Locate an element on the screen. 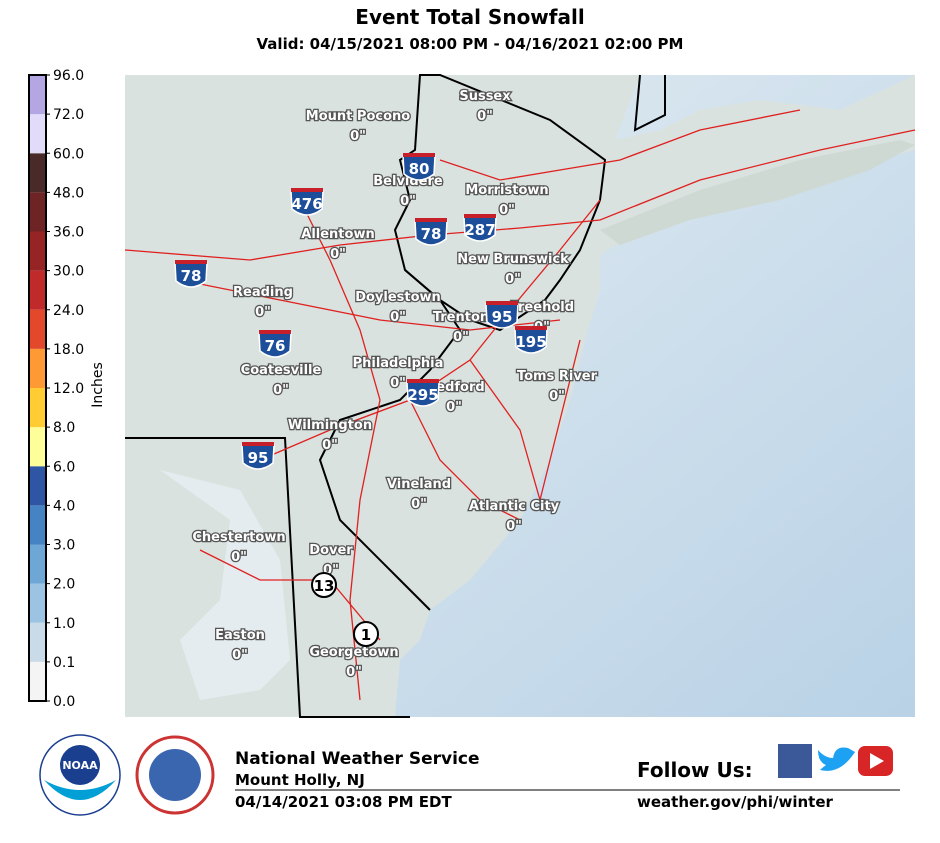 The height and width of the screenshot is (843, 940). city-name: Allentown is located at coordinates (337, 234).